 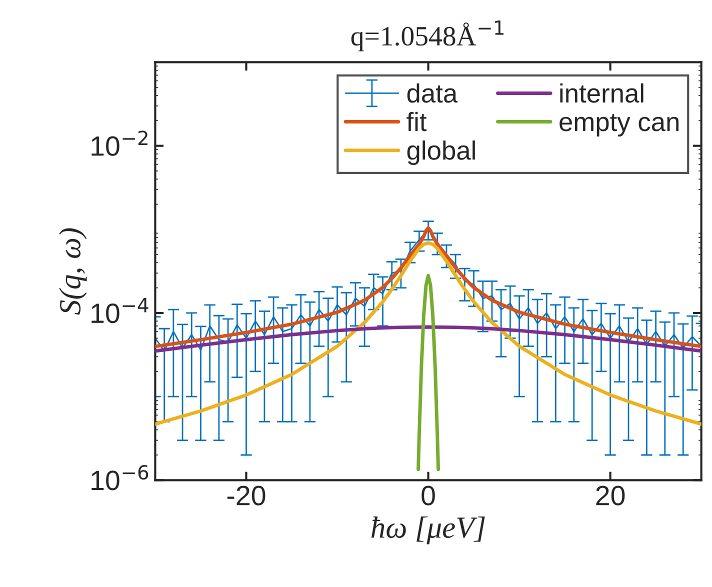 What do you see at coordinates (432, 93) in the screenshot?
I see `legend-label: data` at bounding box center [432, 93].